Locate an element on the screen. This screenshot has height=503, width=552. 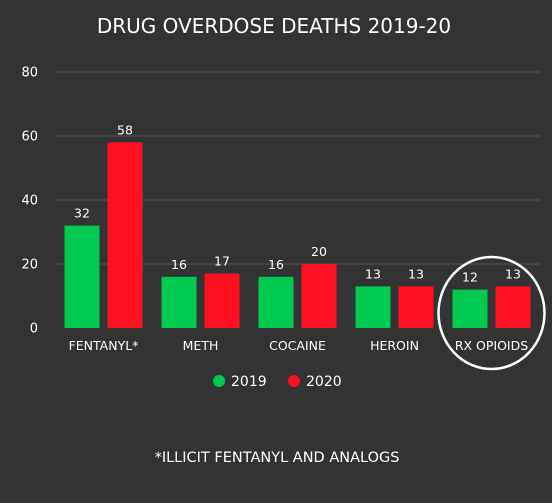
x-tick-label: HEROIN is located at coordinates (394, 345).